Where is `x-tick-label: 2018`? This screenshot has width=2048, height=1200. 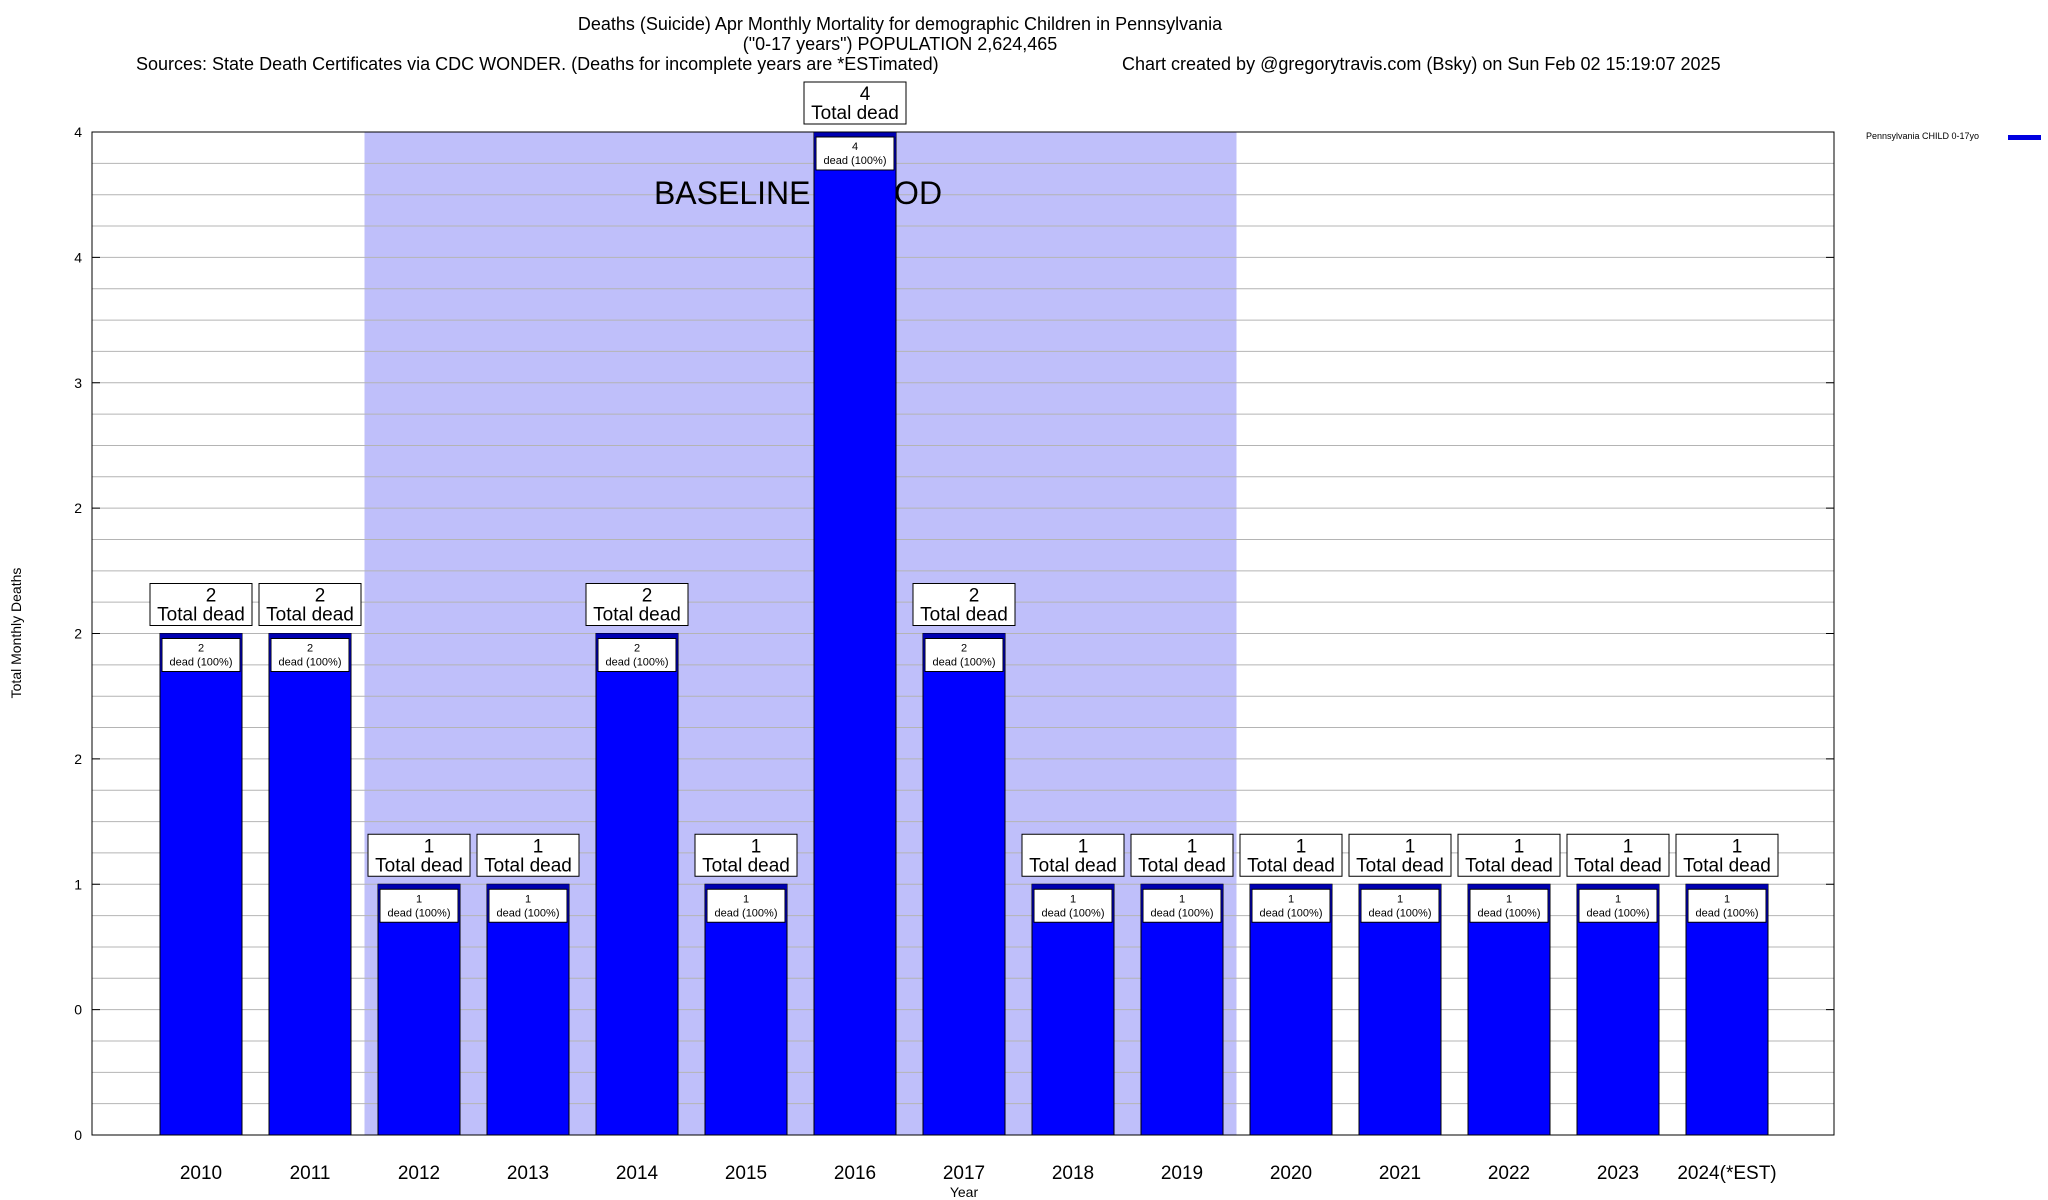 x-tick-label: 2018 is located at coordinates (1073, 1173).